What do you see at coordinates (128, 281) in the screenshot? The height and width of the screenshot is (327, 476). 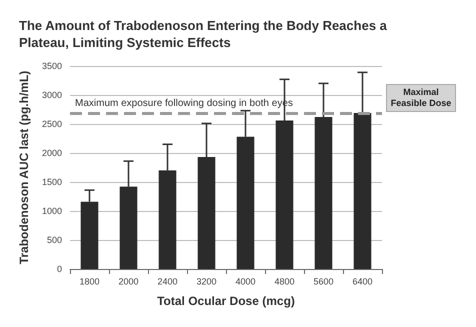 I see `x-tick-label: 2000` at bounding box center [128, 281].